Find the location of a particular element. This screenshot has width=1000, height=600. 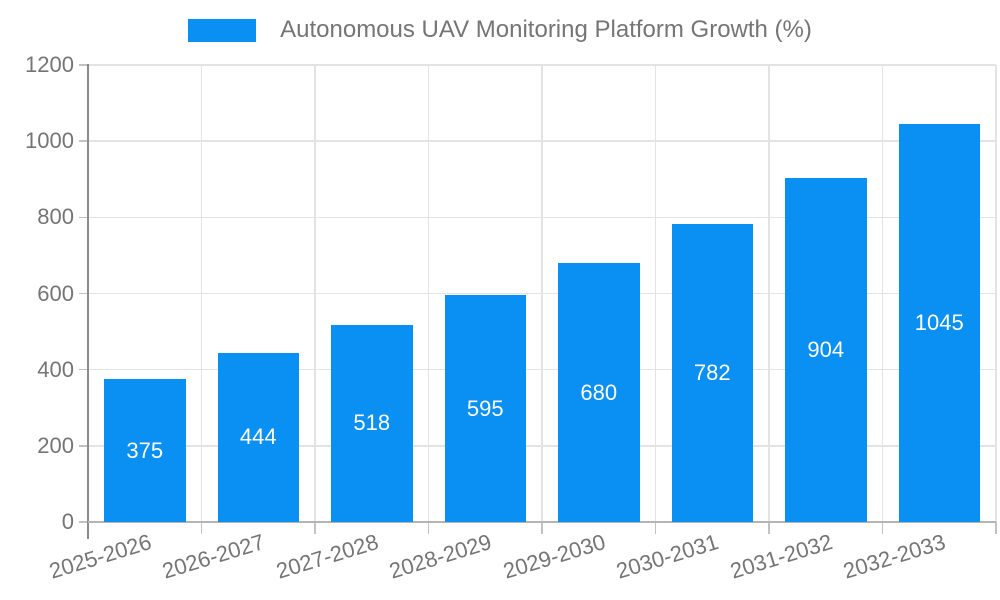

bar-value-label: 1045 is located at coordinates (939, 322).